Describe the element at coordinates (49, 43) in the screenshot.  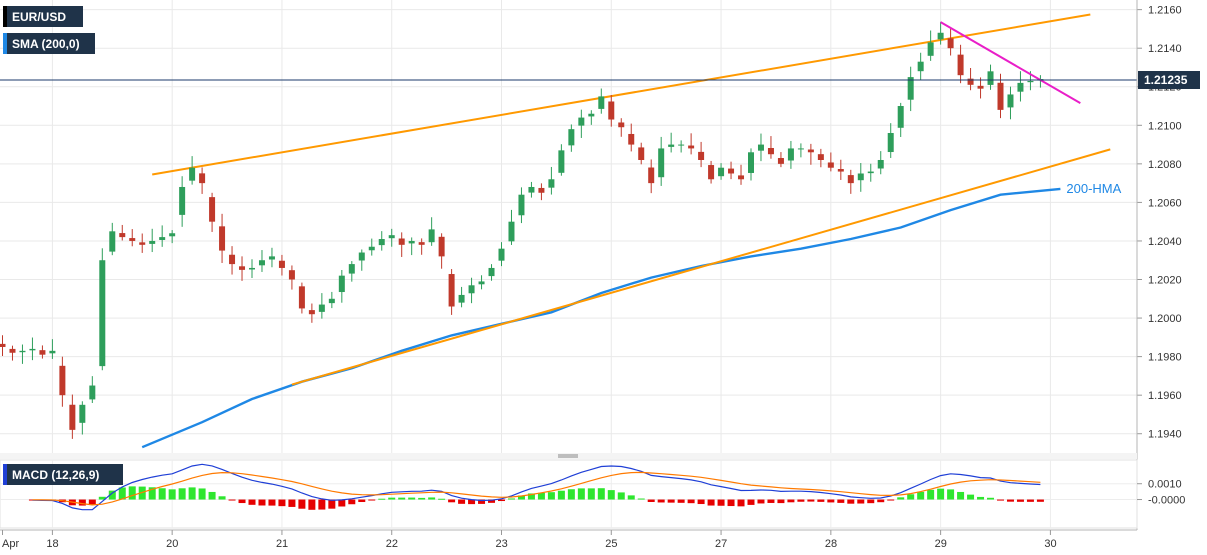
I see `indicator-pill: SMA (200,0)` at that location.